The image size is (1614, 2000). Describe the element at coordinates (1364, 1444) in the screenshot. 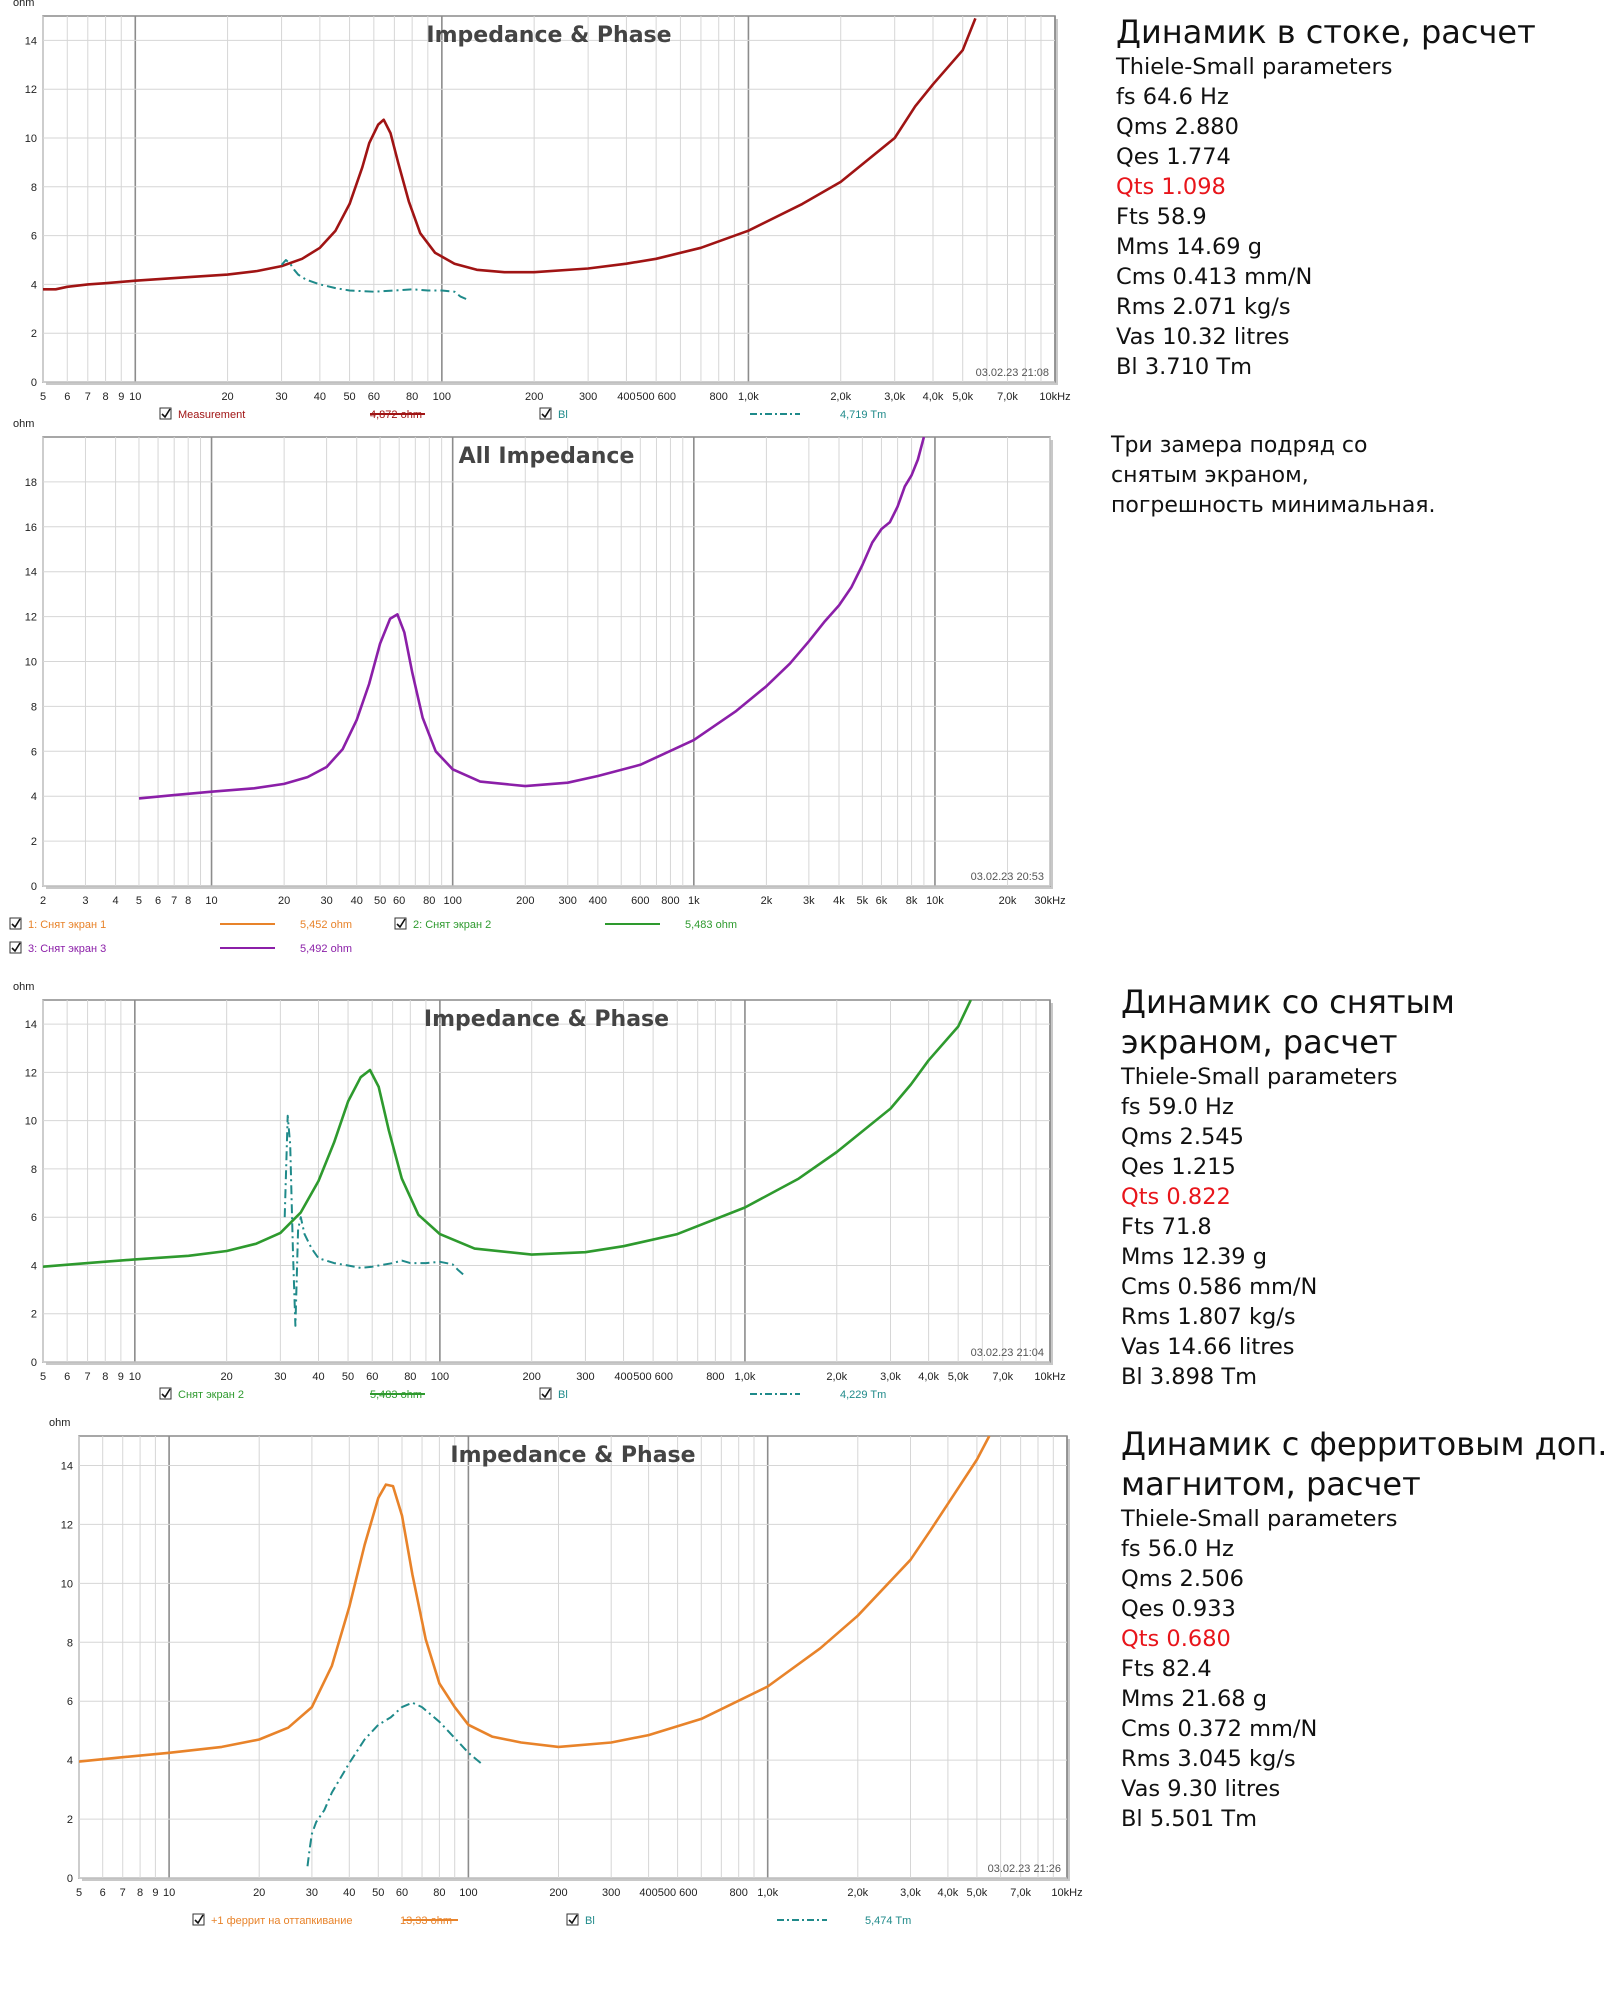

I see `panel-heading: Динамик с ферритовым доп.` at that location.